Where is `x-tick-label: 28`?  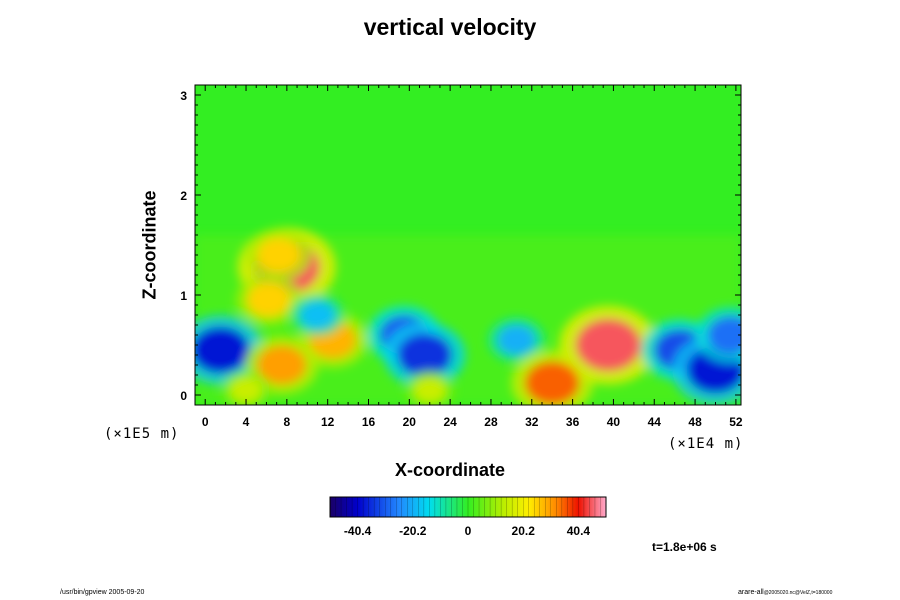 x-tick-label: 28 is located at coordinates (491, 422).